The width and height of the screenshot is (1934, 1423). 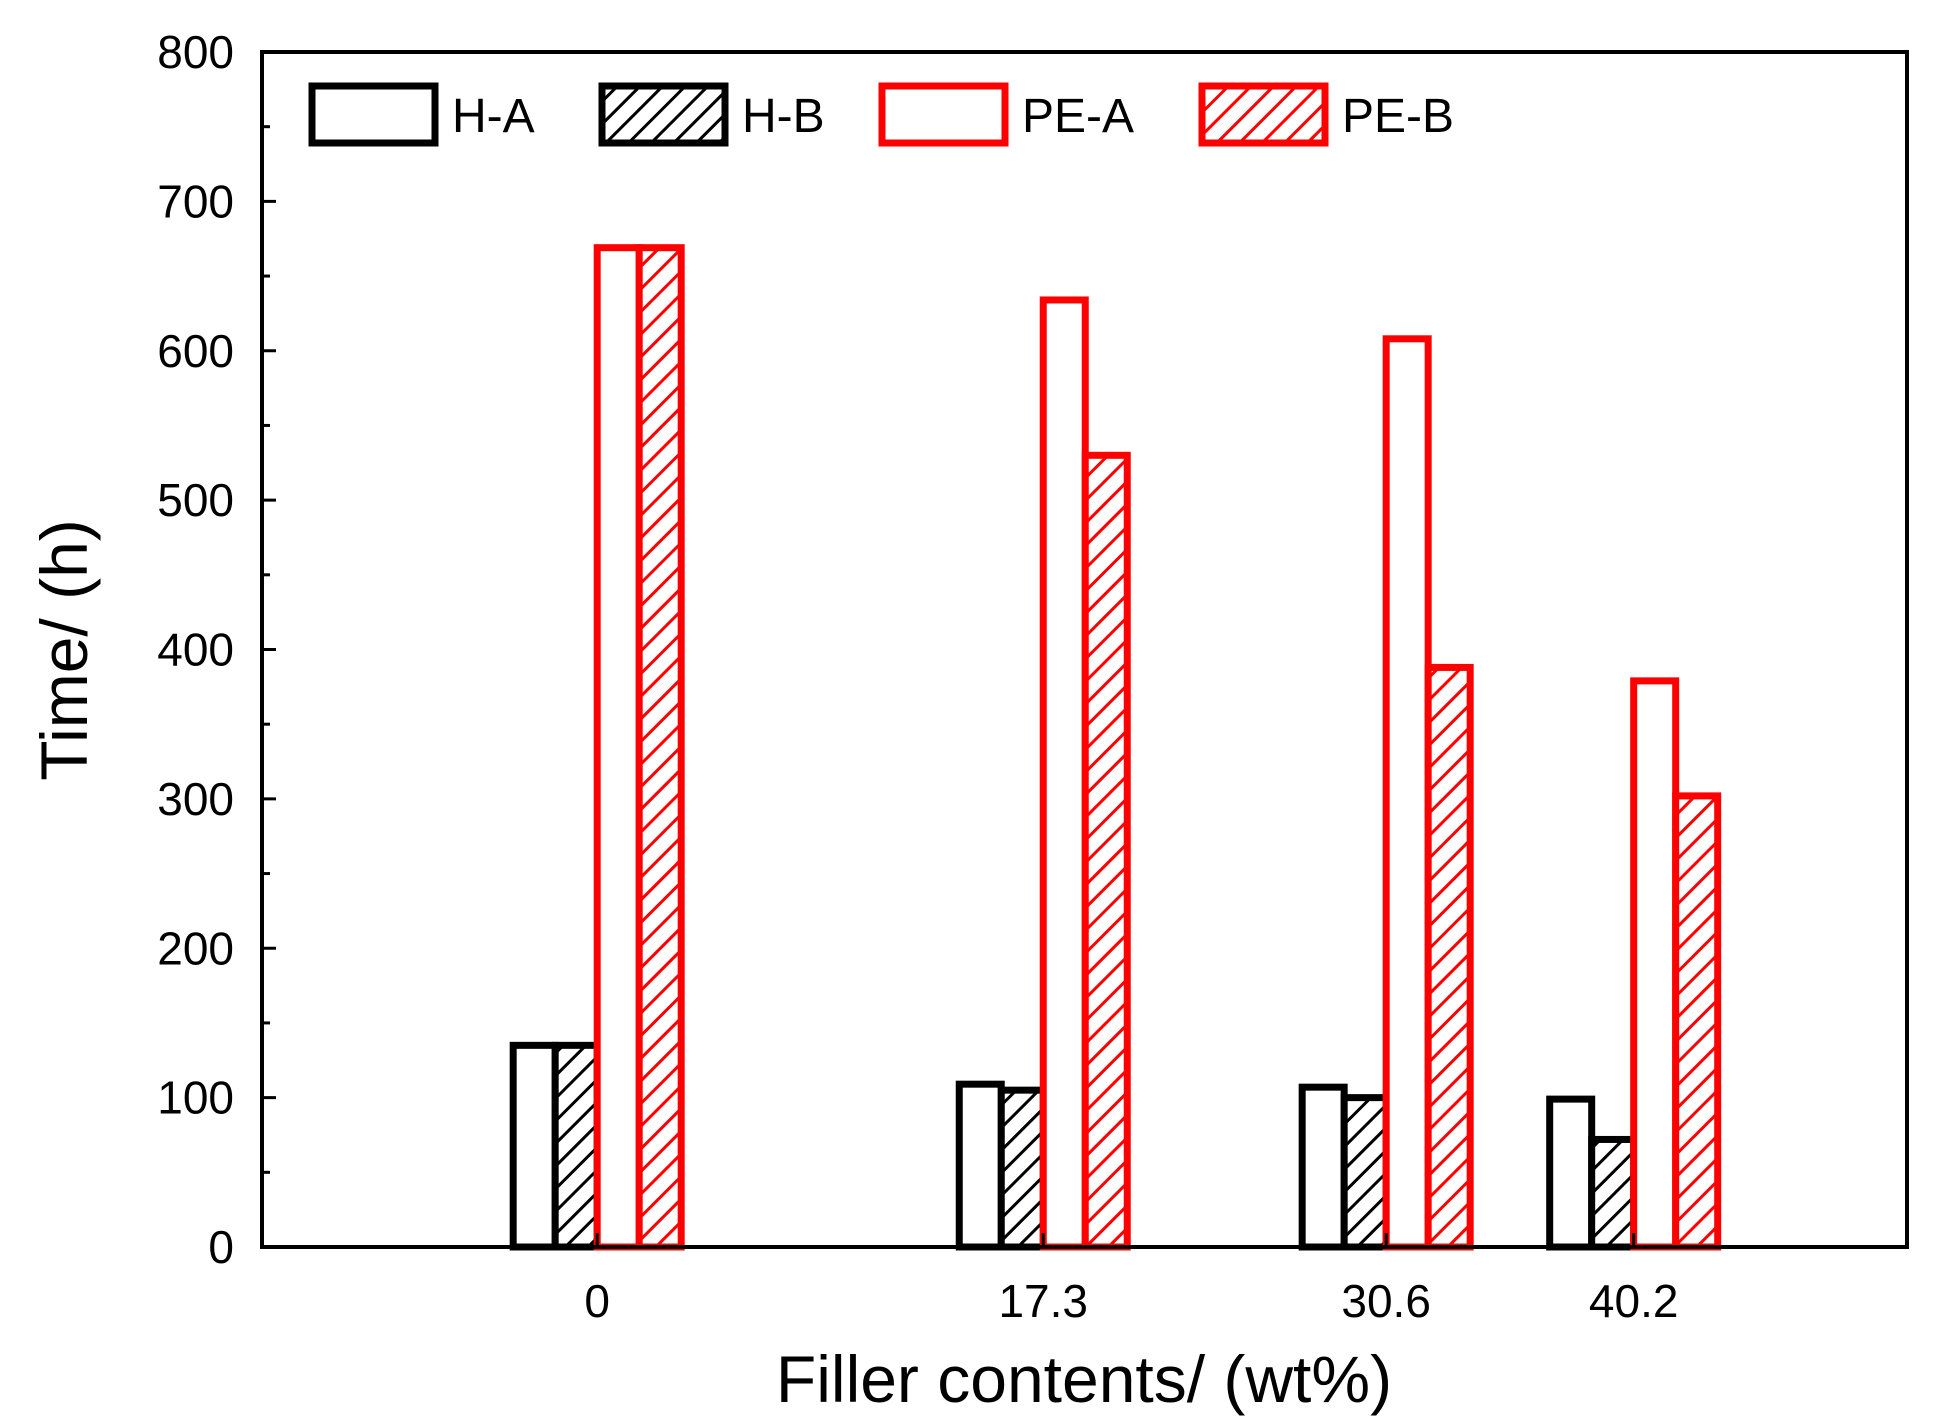 What do you see at coordinates (221, 1247) in the screenshot?
I see `y-tick-label: 0` at bounding box center [221, 1247].